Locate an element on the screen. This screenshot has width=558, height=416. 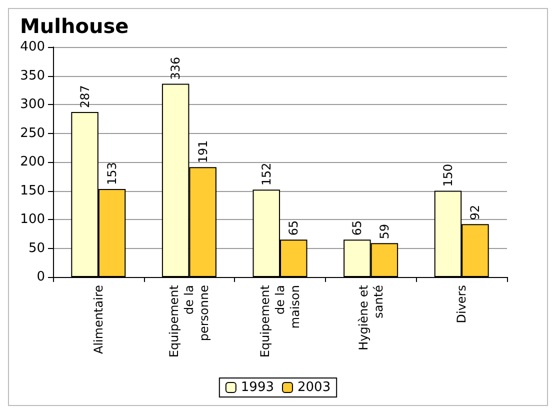
x-tick-label: Equipement de la maison is located at coordinates (280, 321).